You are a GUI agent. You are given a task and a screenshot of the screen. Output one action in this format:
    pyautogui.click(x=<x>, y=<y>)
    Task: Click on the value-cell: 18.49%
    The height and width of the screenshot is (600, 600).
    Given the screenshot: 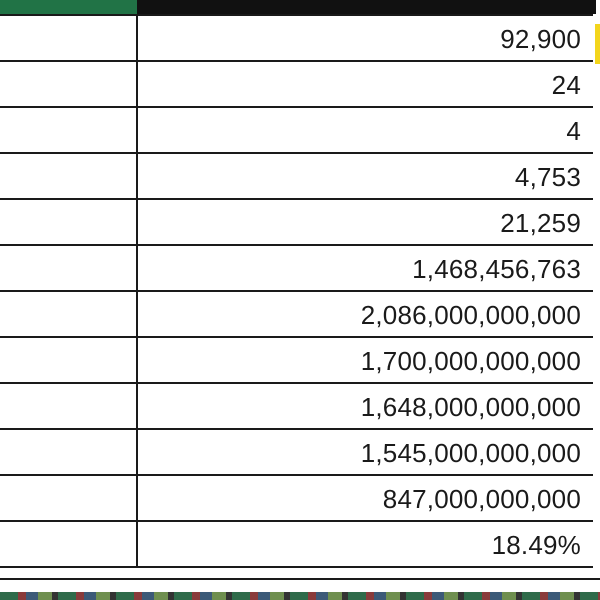 What is the action you would take?
    pyautogui.click(x=366, y=544)
    